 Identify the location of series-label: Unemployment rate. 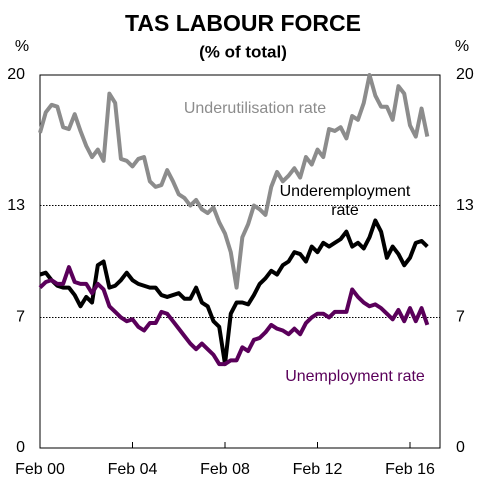
(355, 376).